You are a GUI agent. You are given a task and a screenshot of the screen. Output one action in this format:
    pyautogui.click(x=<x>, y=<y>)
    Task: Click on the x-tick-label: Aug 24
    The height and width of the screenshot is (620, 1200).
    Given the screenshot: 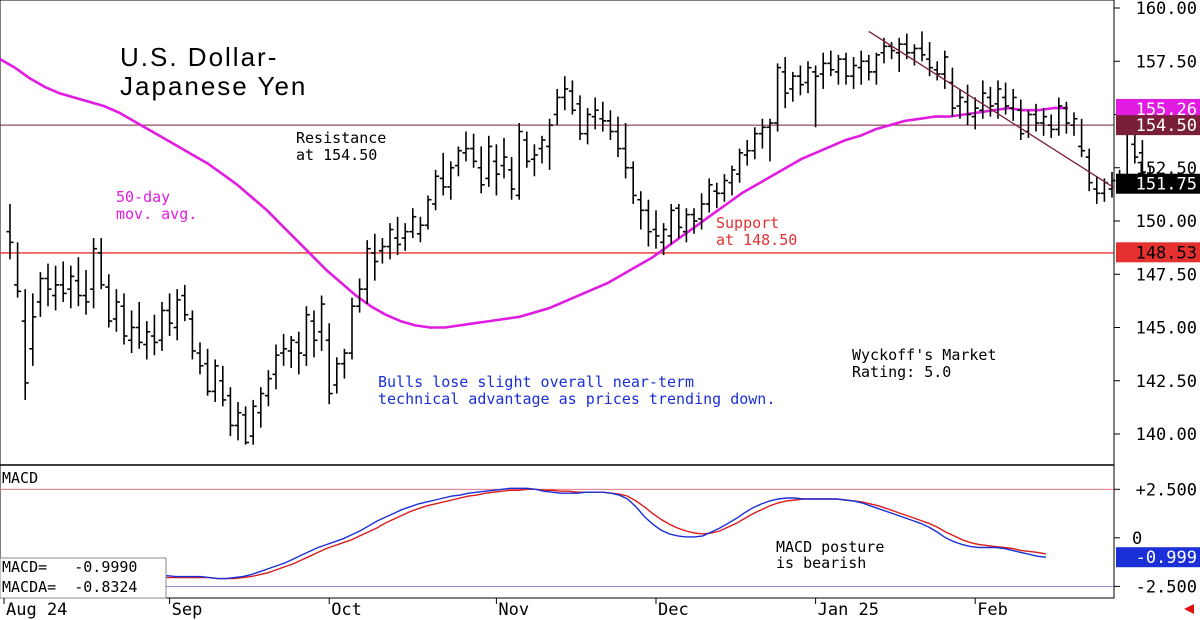 What is the action you would take?
    pyautogui.click(x=36, y=610)
    